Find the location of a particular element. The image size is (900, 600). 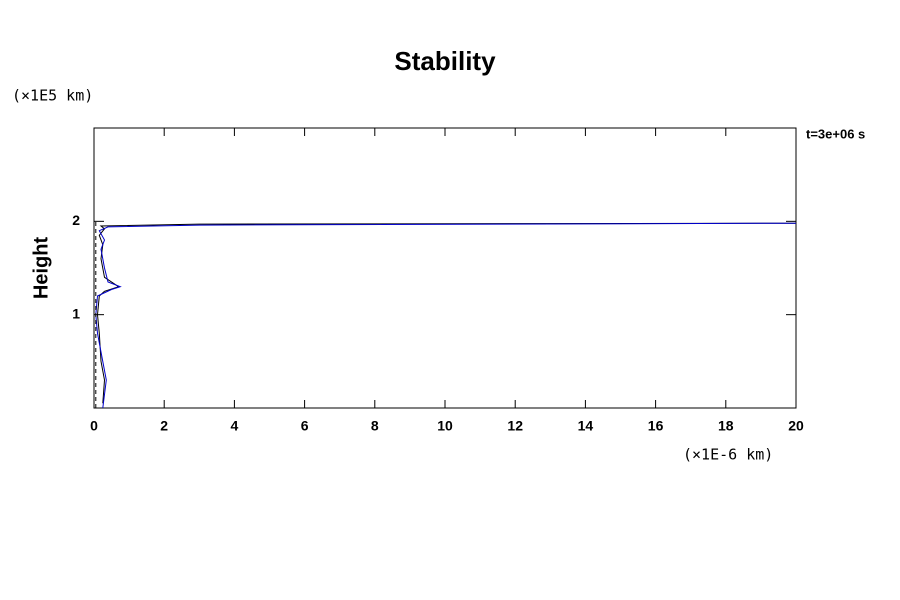

x-tick-label: 16 is located at coordinates (656, 426).